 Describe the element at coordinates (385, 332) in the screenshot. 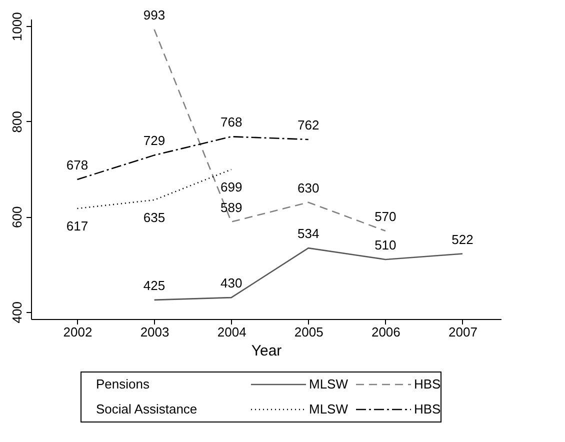

I see `x-tick-label: 2006` at that location.